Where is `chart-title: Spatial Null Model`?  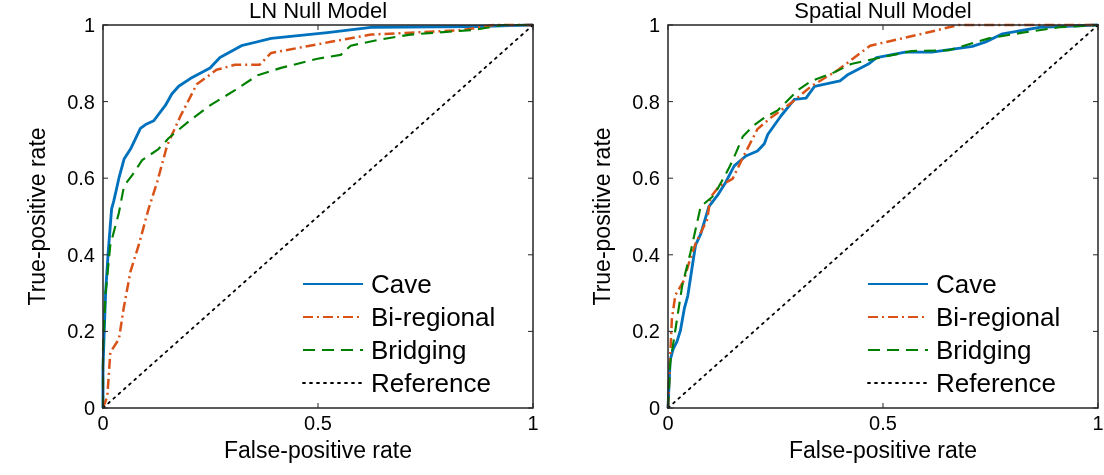 chart-title: Spatial Null Model is located at coordinates (883, 11).